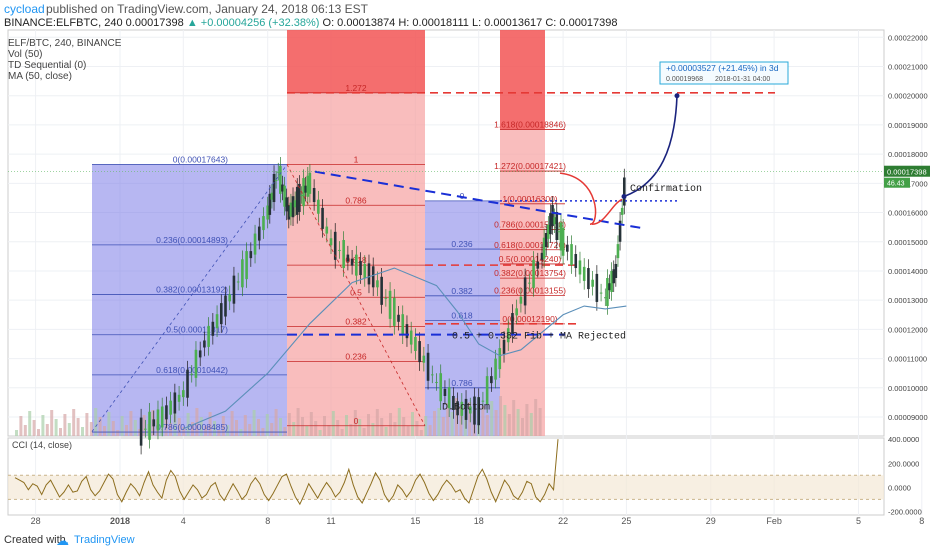 The height and width of the screenshot is (550, 932). I want to click on cci-tick-label: 200.0000, so click(903, 463).